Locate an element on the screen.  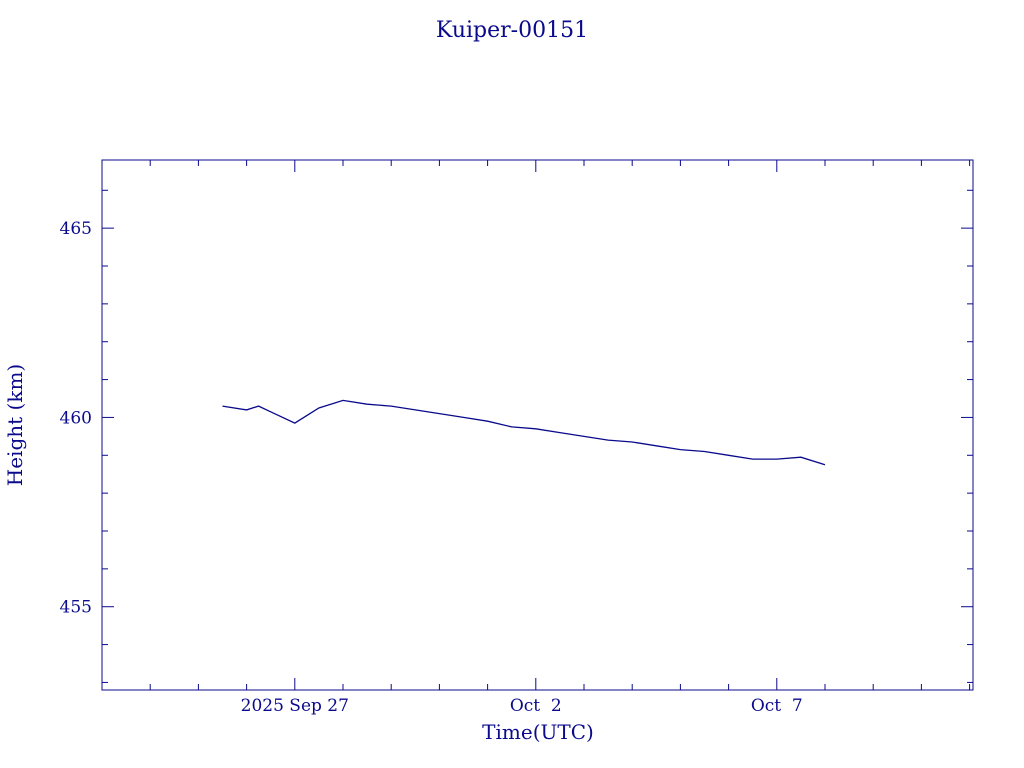
y-tick-labels: 455 460 465 is located at coordinates (76, 418).